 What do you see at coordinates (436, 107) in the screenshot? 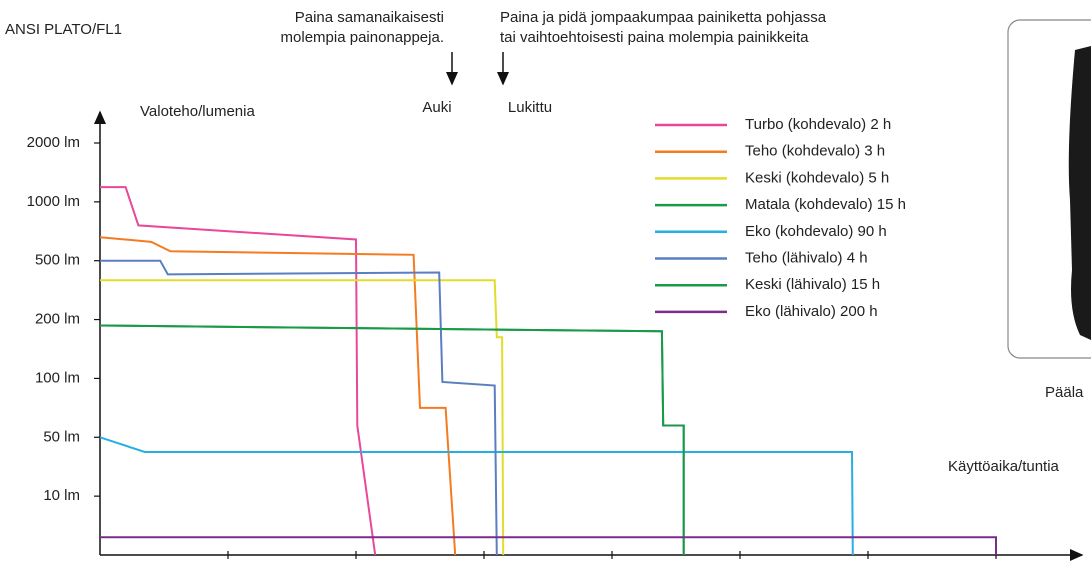
I see `annotation-label: Auki` at bounding box center [436, 107].